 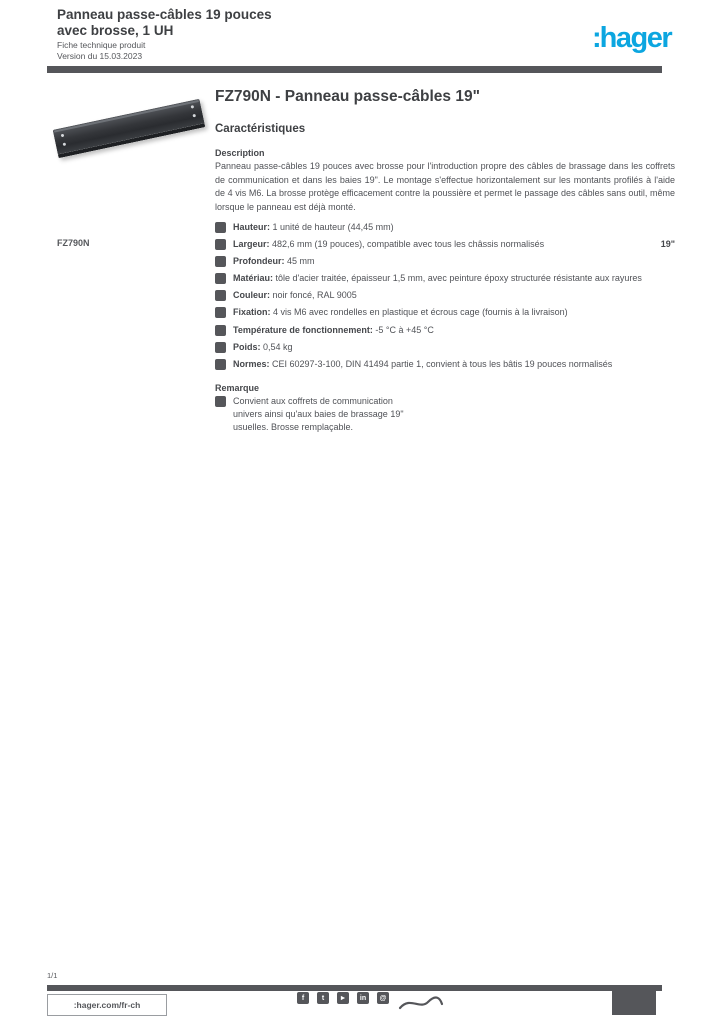 What do you see at coordinates (278, 346) in the screenshot?
I see `spec-value: 0,54 kg` at bounding box center [278, 346].